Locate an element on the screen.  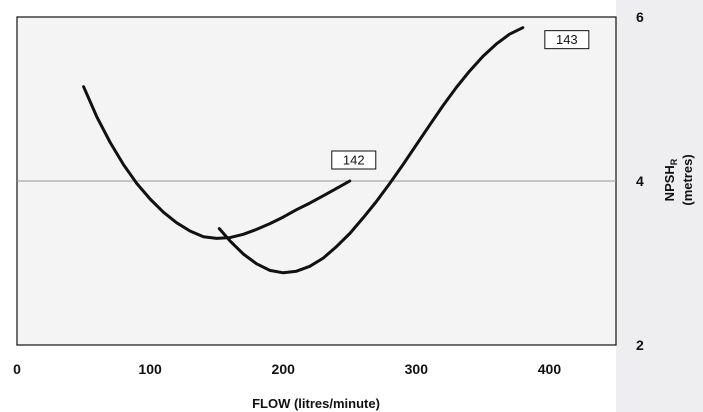
x-axis-title: FLOW (litres/minute) is located at coordinates (316, 403).